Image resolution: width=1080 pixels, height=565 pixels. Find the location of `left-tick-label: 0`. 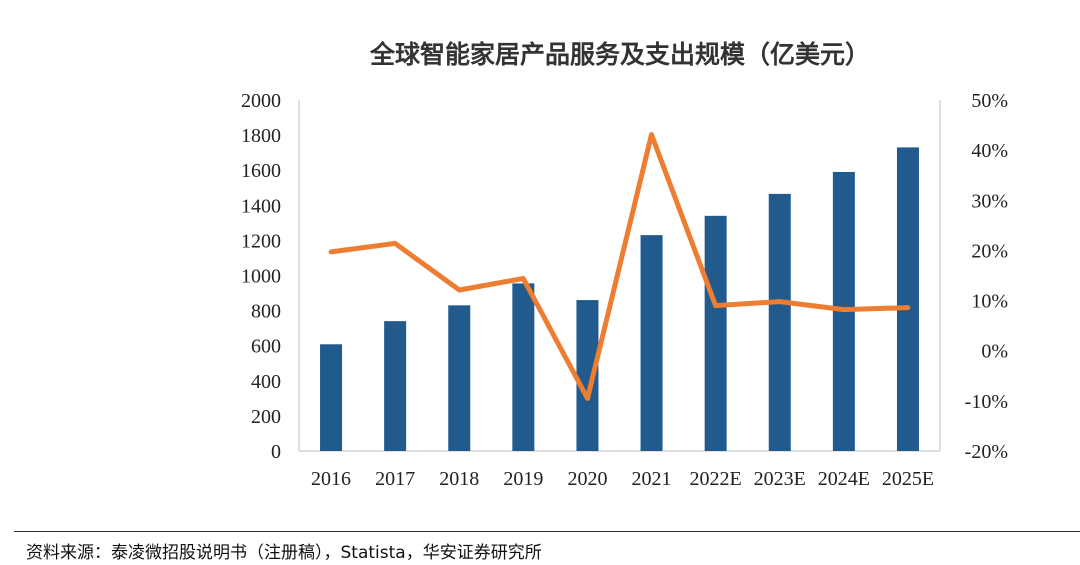

left-tick-label: 0 is located at coordinates (276, 452).